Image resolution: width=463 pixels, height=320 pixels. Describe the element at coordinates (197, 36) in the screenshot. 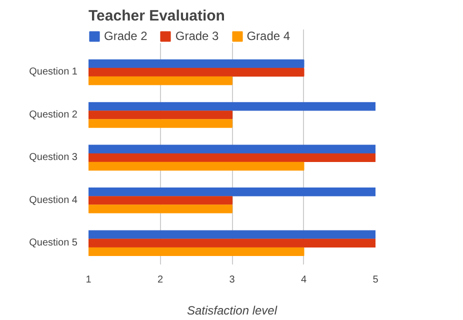

I see `legend-label: Grade 3` at that location.